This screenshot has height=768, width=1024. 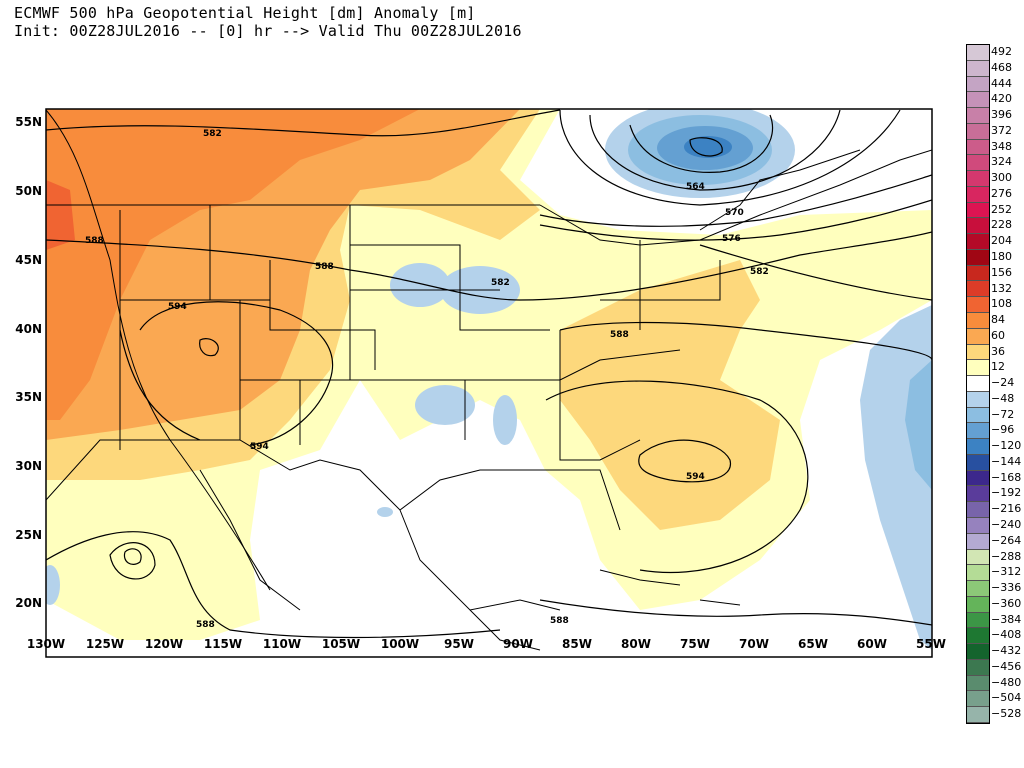 I want to click on lon-label: 70W, so click(x=754, y=644).